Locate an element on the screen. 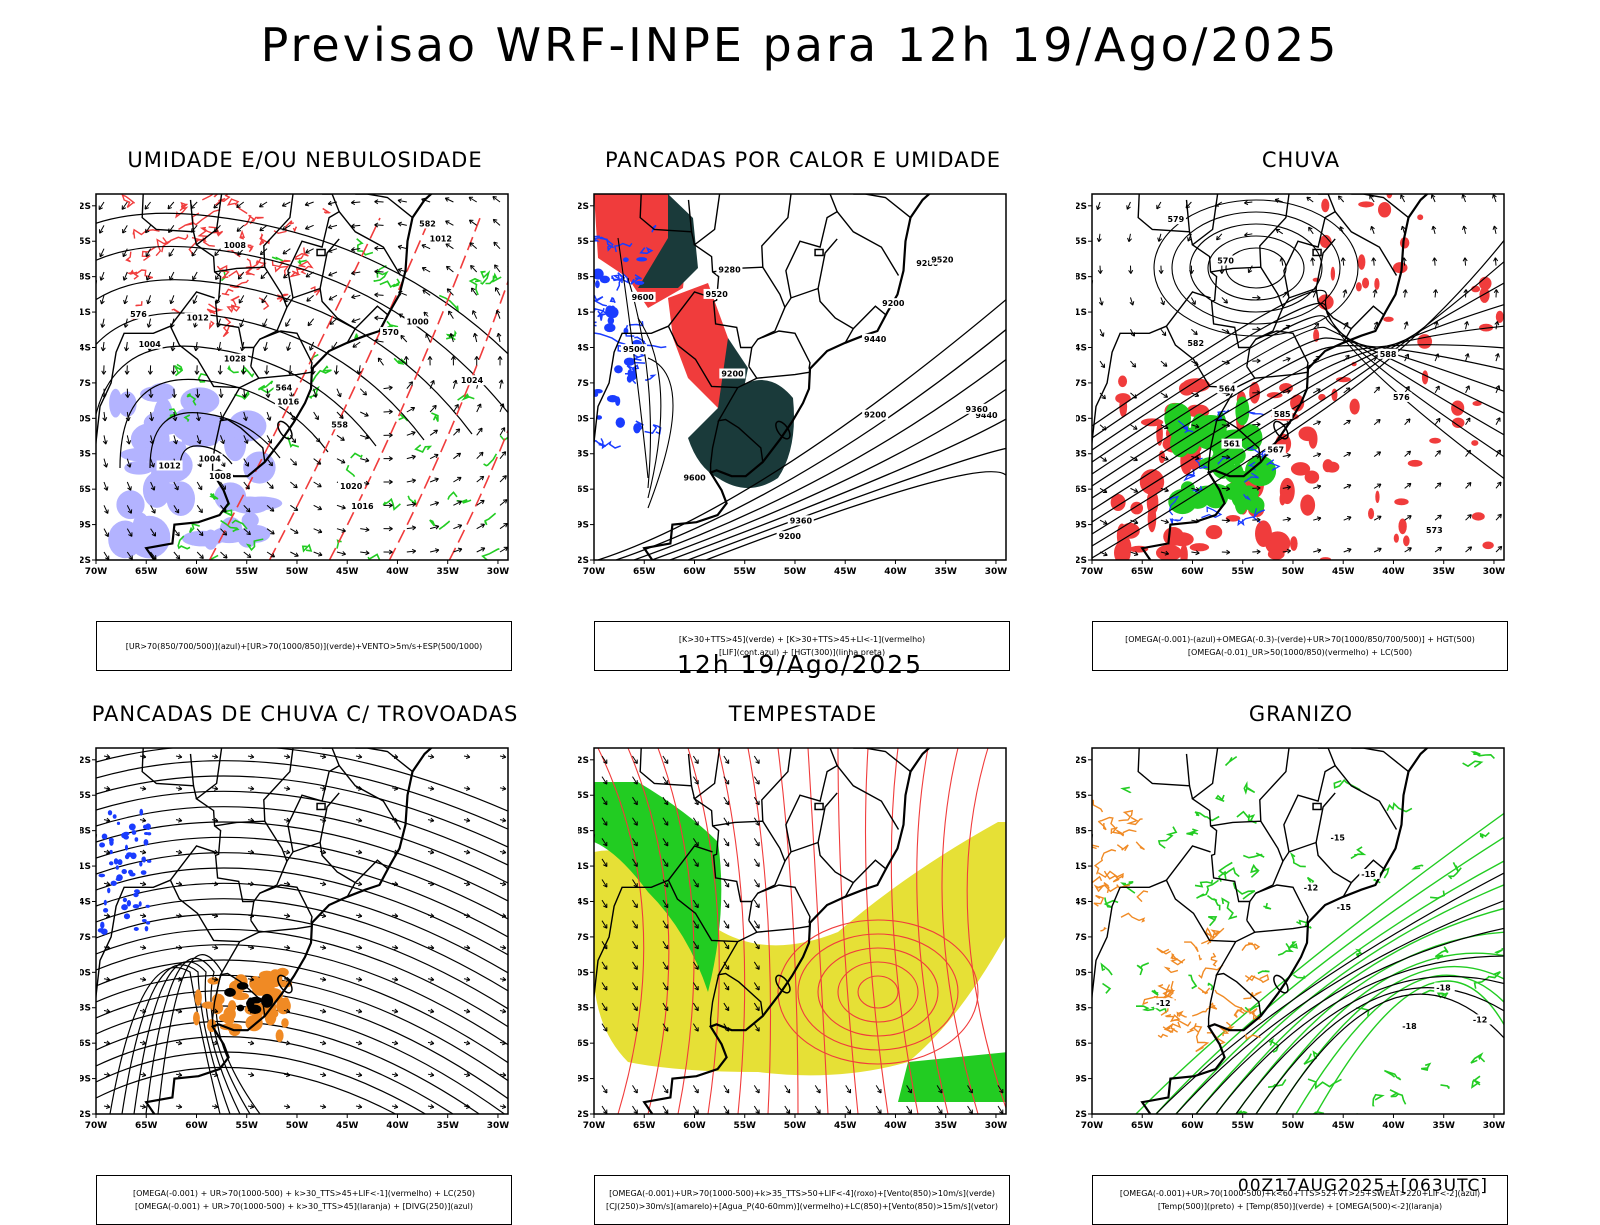 Image resolution: width=1600 pixels, height=1225 pixels. contour-label: 1028 is located at coordinates (235, 359).